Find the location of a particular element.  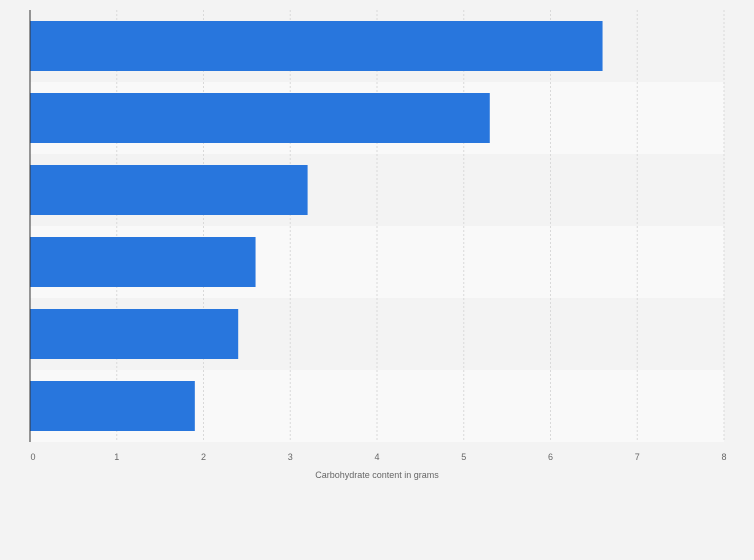

x-axis-ticks: 0 1 2 3 4 5 6 7 8 is located at coordinates (378, 457).